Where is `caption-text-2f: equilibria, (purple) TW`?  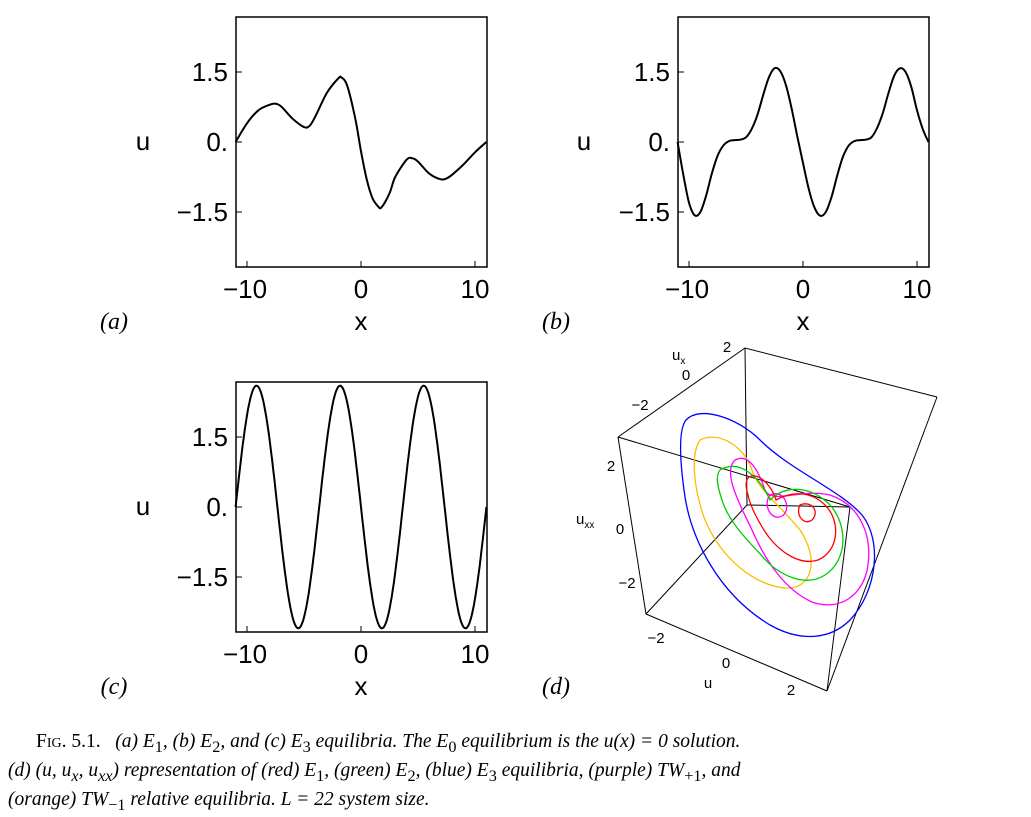 caption-text-2f: equilibria, (purple) TW is located at coordinates (590, 770).